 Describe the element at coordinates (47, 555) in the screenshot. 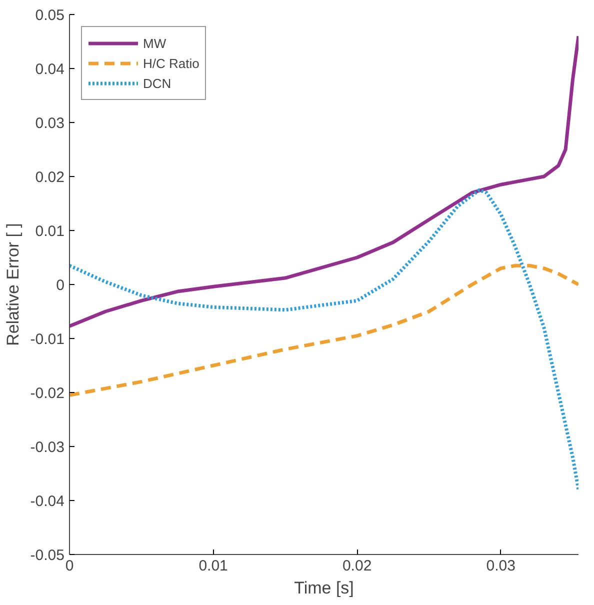

I see `y-tick-label: -0.05` at that location.